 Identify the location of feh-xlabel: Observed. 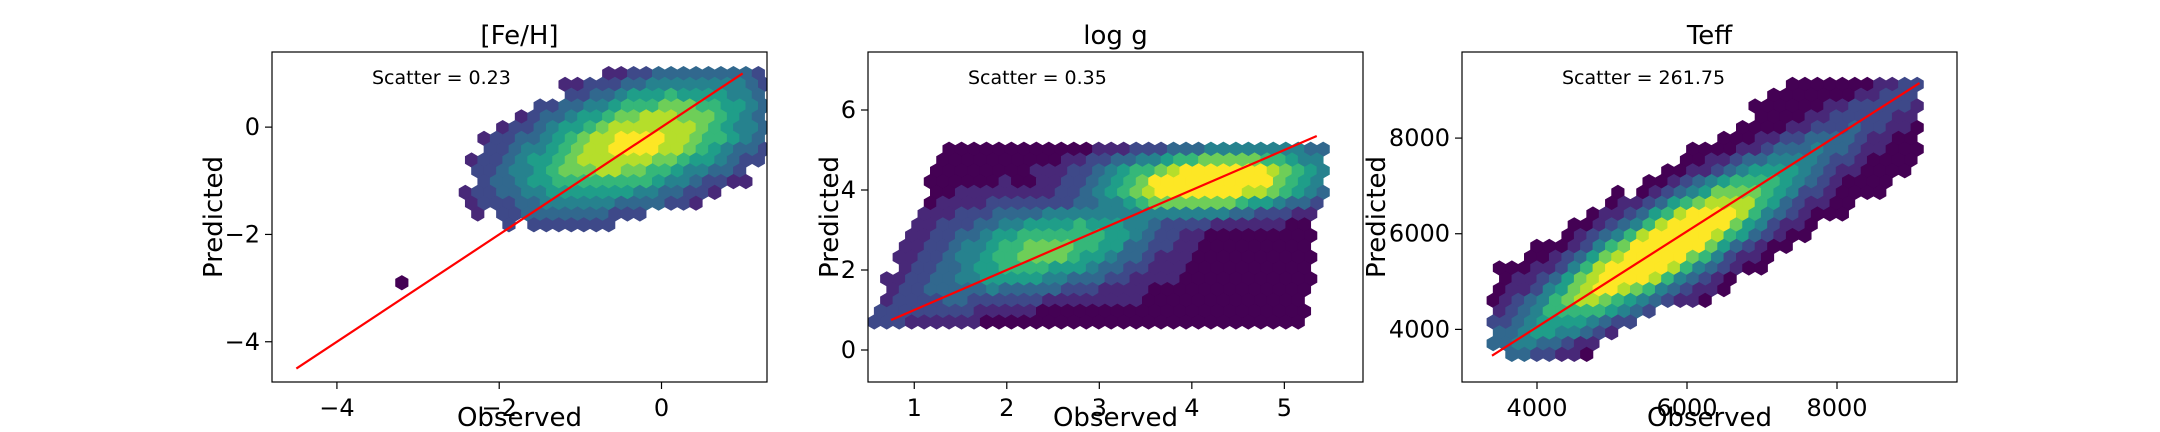
(519, 417).